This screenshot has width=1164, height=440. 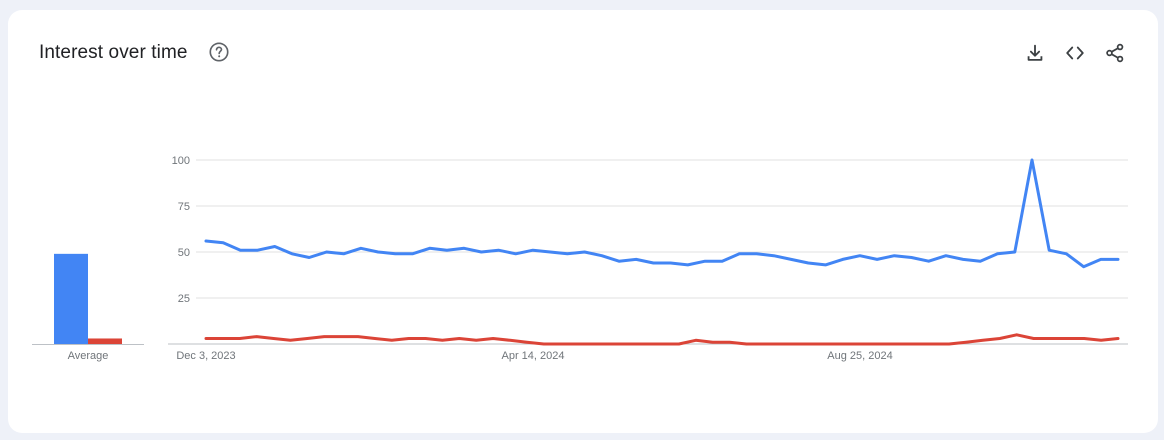 What do you see at coordinates (113, 52) in the screenshot?
I see `widget-title: Interest over time` at bounding box center [113, 52].